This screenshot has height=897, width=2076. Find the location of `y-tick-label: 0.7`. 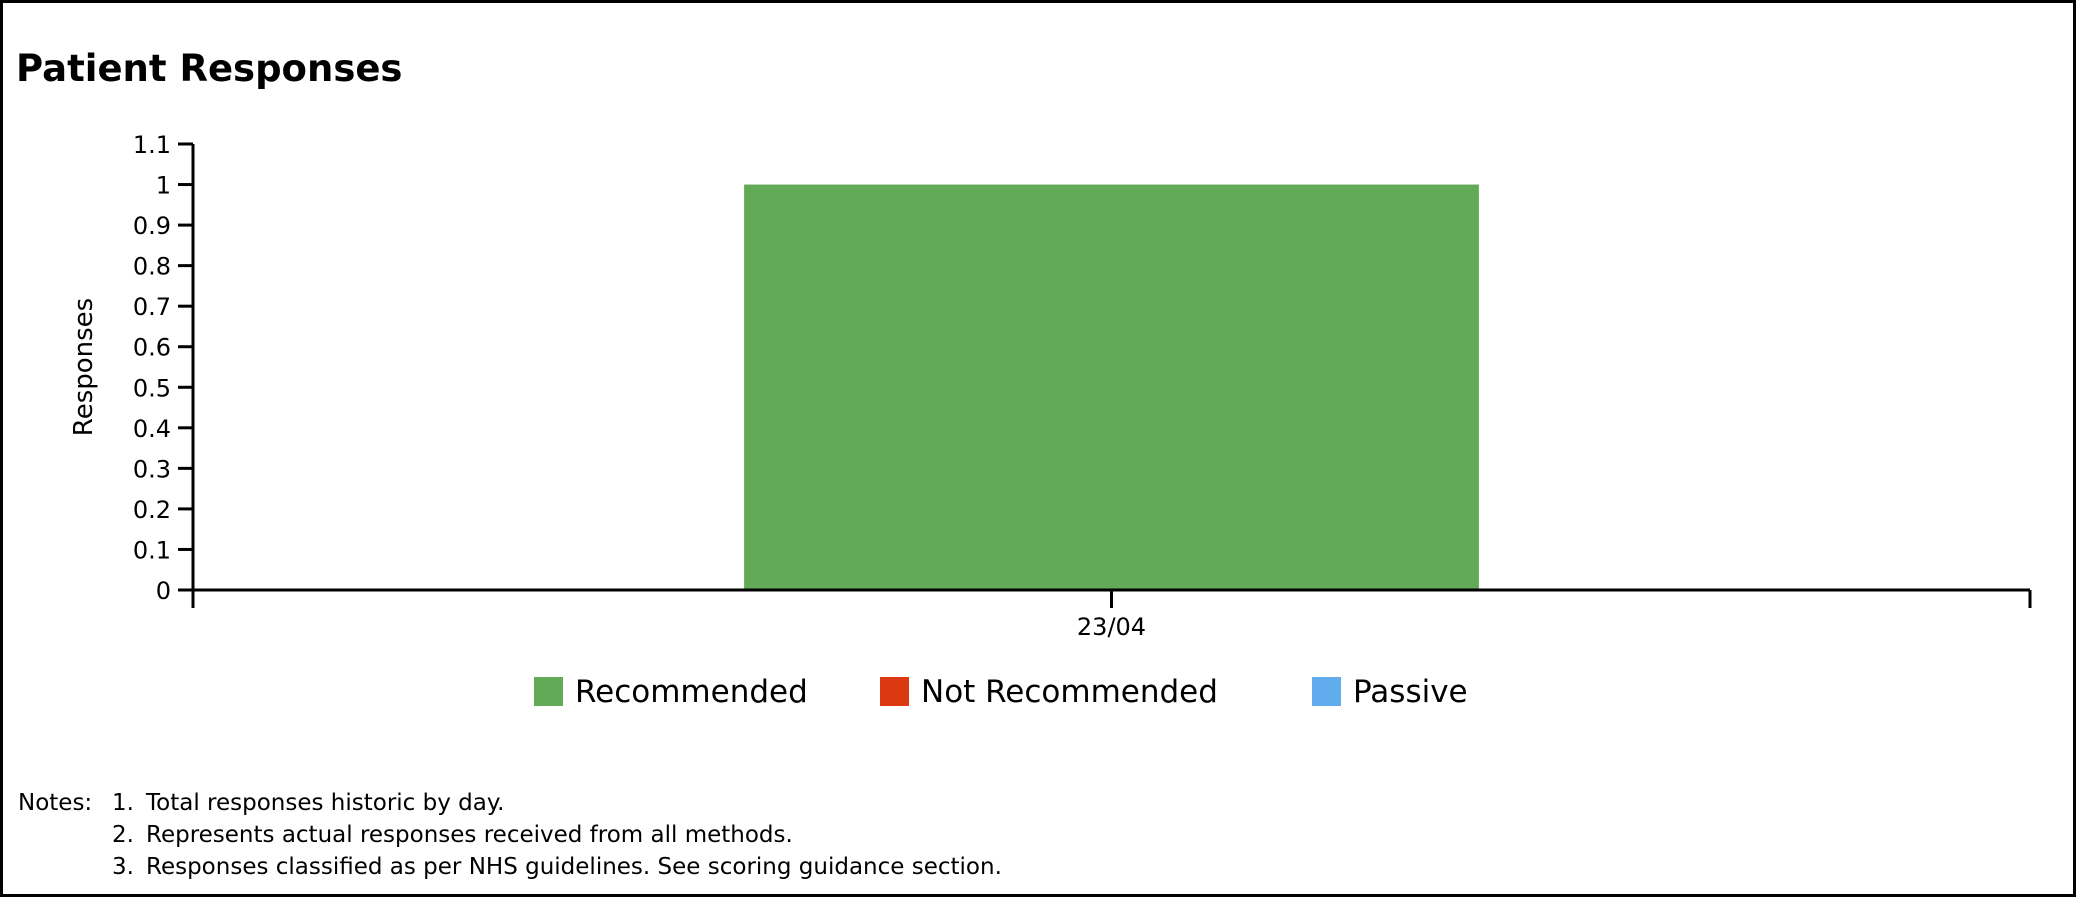

y-tick-label: 0.7 is located at coordinates (152, 307).